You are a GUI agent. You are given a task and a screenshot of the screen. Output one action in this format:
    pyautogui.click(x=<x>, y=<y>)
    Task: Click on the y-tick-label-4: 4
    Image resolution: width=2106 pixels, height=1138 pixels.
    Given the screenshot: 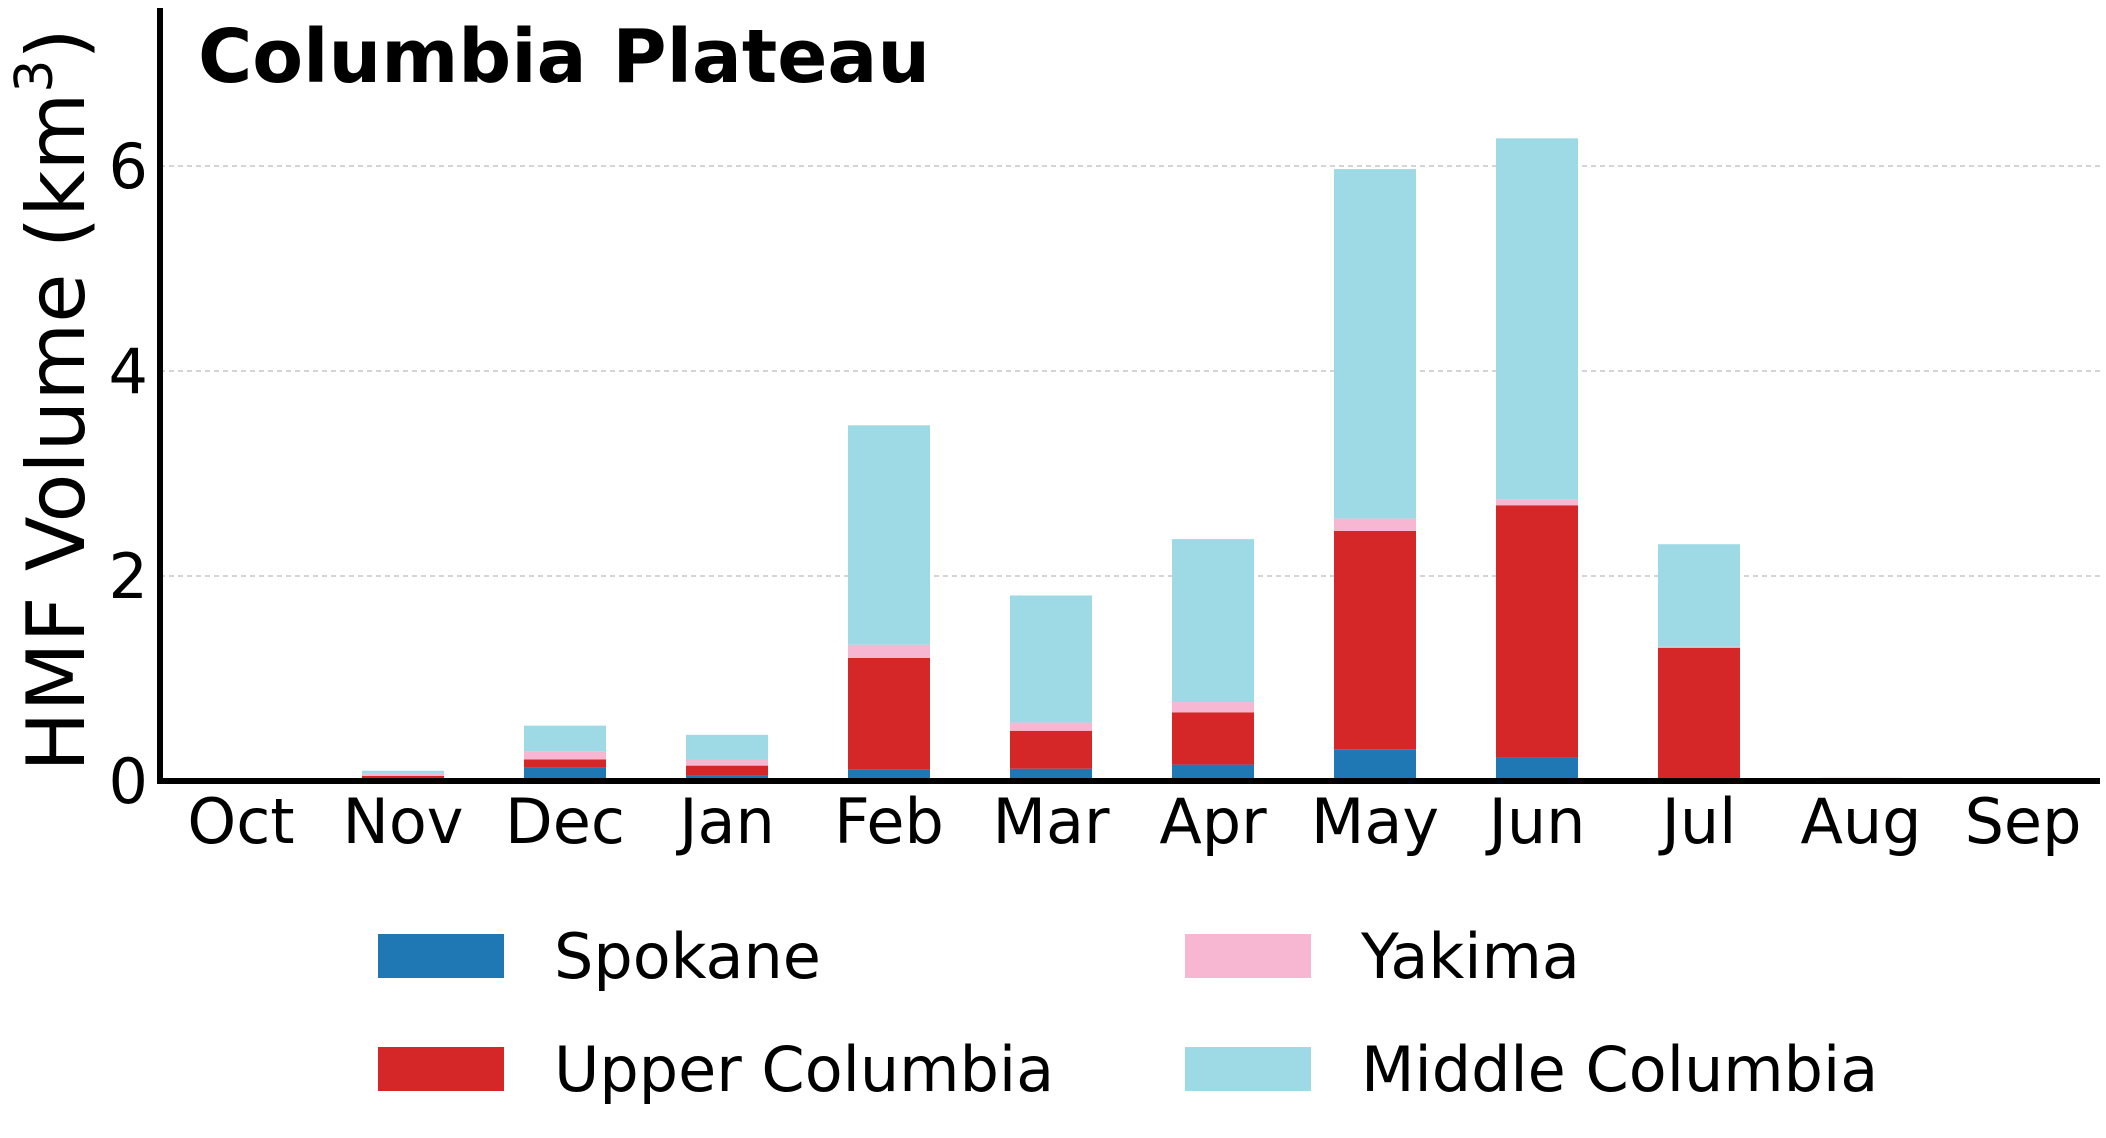 What is the action you would take?
    pyautogui.click(x=128, y=371)
    